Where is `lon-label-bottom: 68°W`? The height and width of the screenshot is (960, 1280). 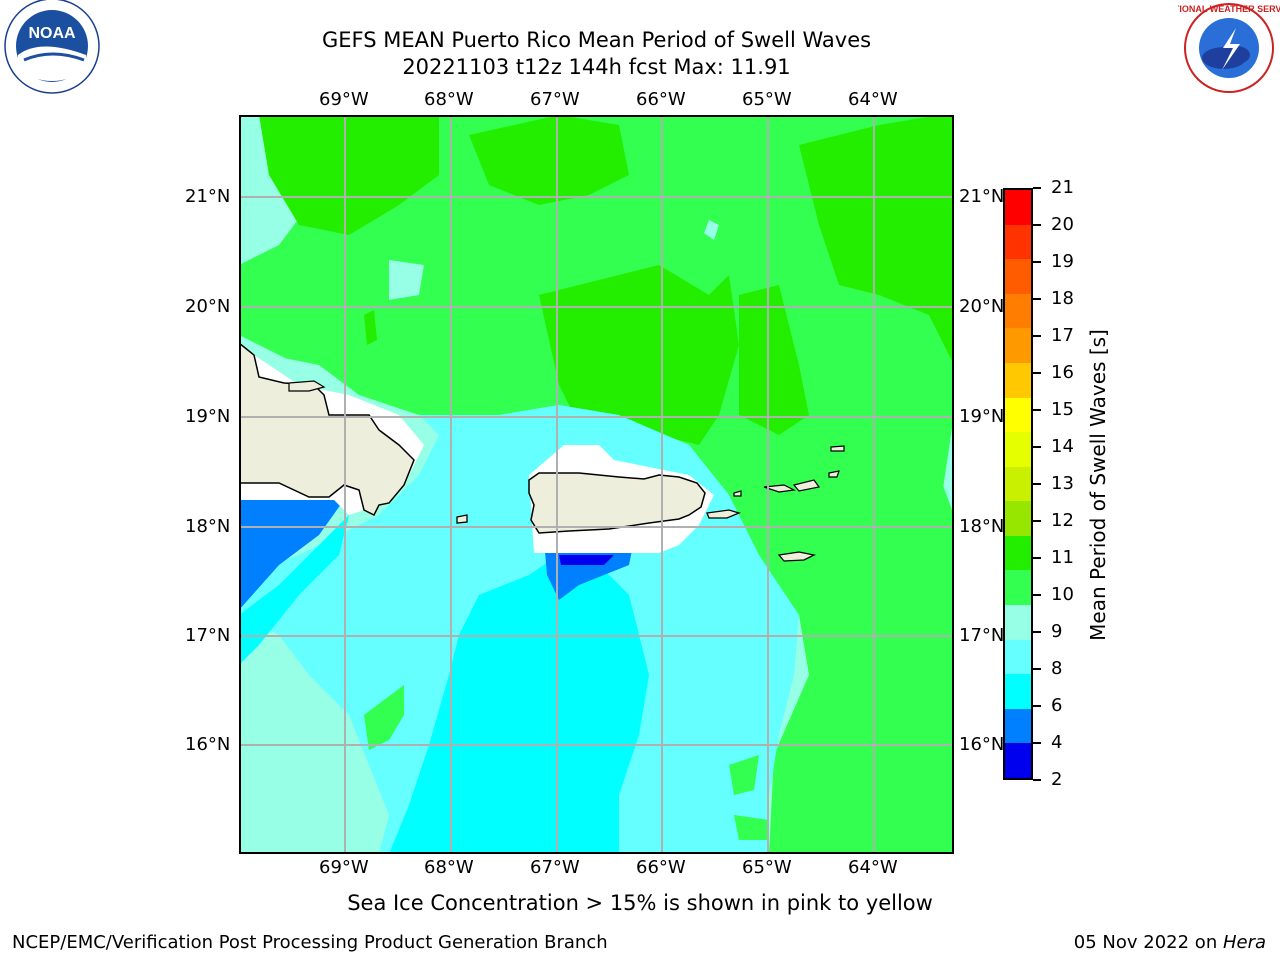 lon-label-bottom: 68°W is located at coordinates (449, 867).